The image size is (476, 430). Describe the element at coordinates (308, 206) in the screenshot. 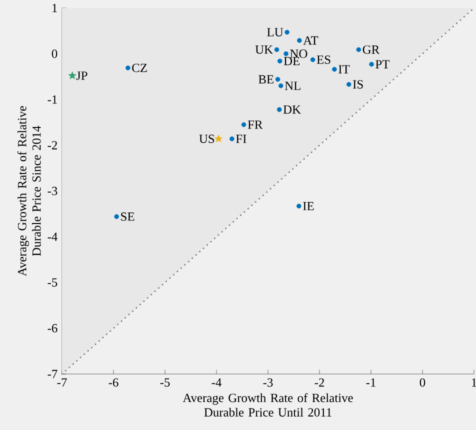

I see `annotation: IE` at that location.